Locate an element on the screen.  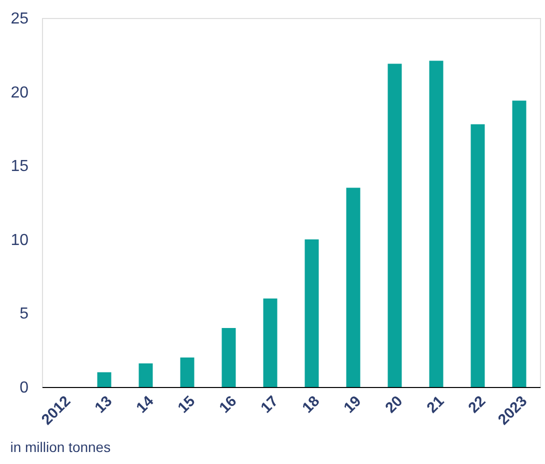
x-tick-label: 13 is located at coordinates (104, 404).